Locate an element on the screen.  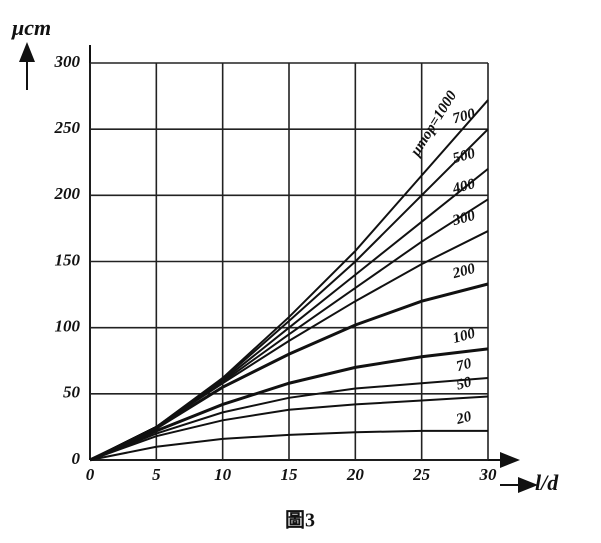
y-tick-label: 100 is located at coordinates (68, 326).